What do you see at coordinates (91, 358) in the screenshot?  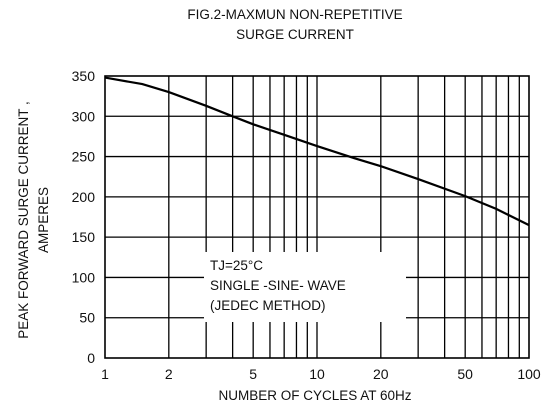 I see `y-tick-label: 0` at bounding box center [91, 358].